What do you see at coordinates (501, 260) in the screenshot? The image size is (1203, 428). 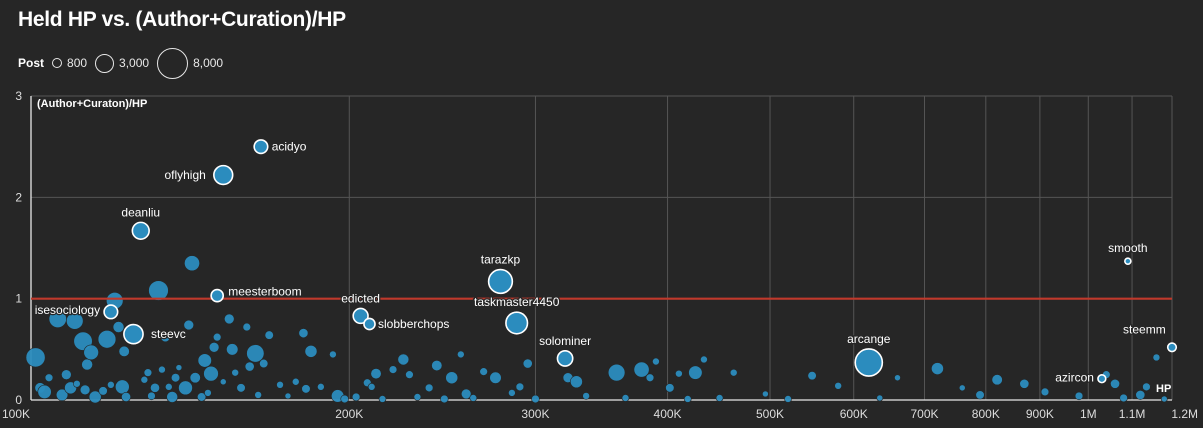 I see `point-label: tarazkp` at bounding box center [501, 260].